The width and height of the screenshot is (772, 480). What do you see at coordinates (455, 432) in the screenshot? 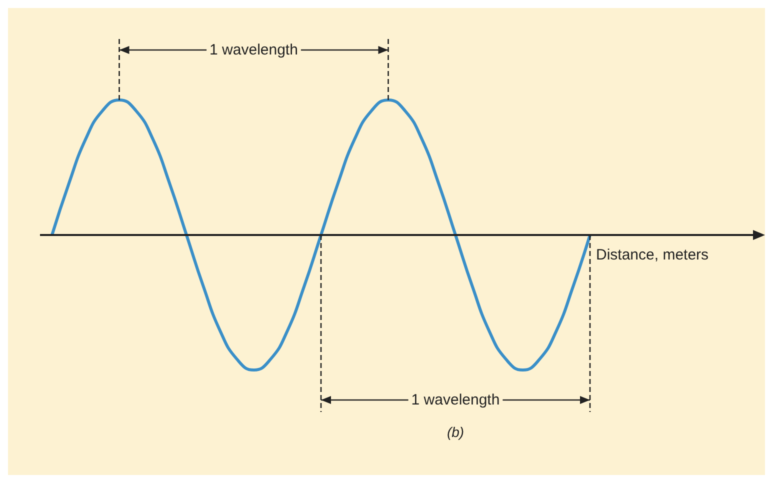
I see `text: (b)` at bounding box center [455, 432].